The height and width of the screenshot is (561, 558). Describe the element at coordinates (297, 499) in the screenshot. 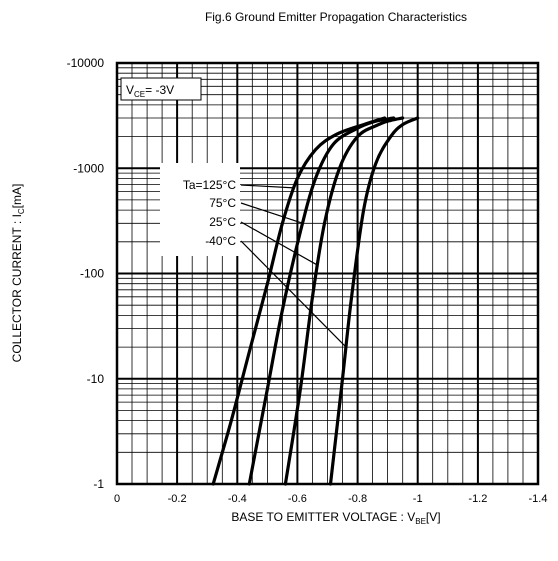

I see `x-tick-label: -0.6` at that location.